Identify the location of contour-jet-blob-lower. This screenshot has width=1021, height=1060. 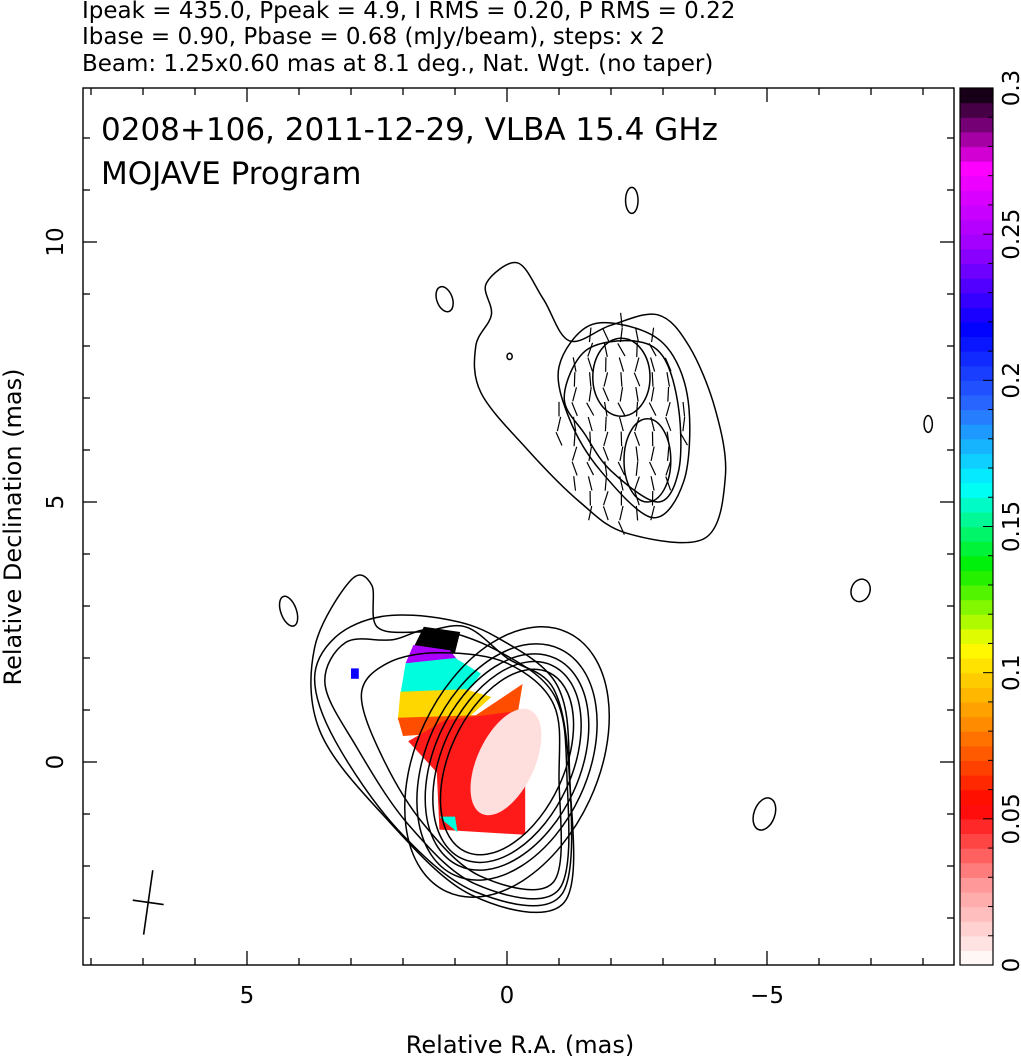
(647, 460).